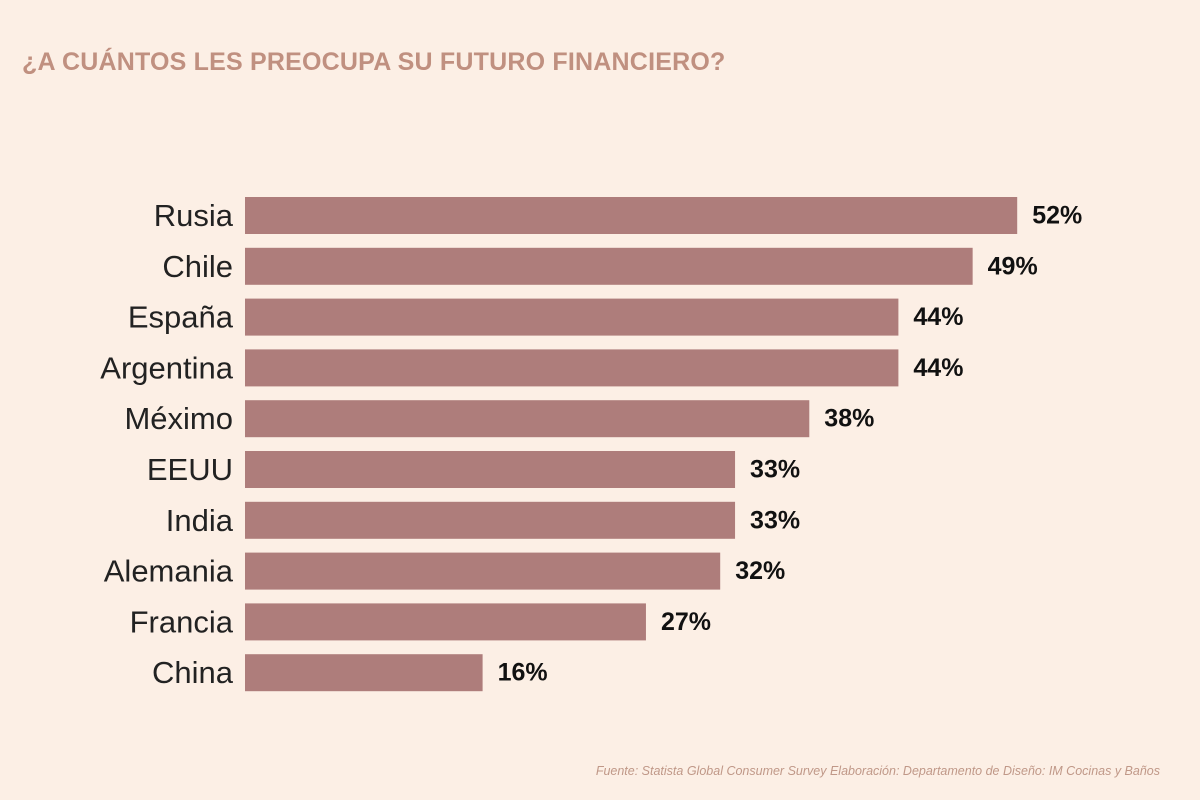  Describe the element at coordinates (631, 215) in the screenshot. I see `bar-rusia` at that location.